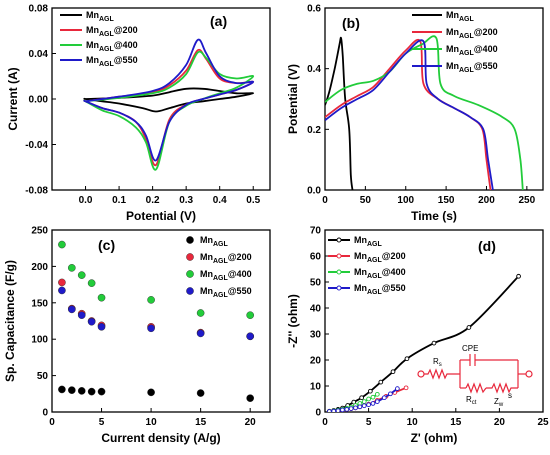 Image resolution: width=550 pixels, height=455 pixels. I want to click on panel-label: (a), so click(218, 21).